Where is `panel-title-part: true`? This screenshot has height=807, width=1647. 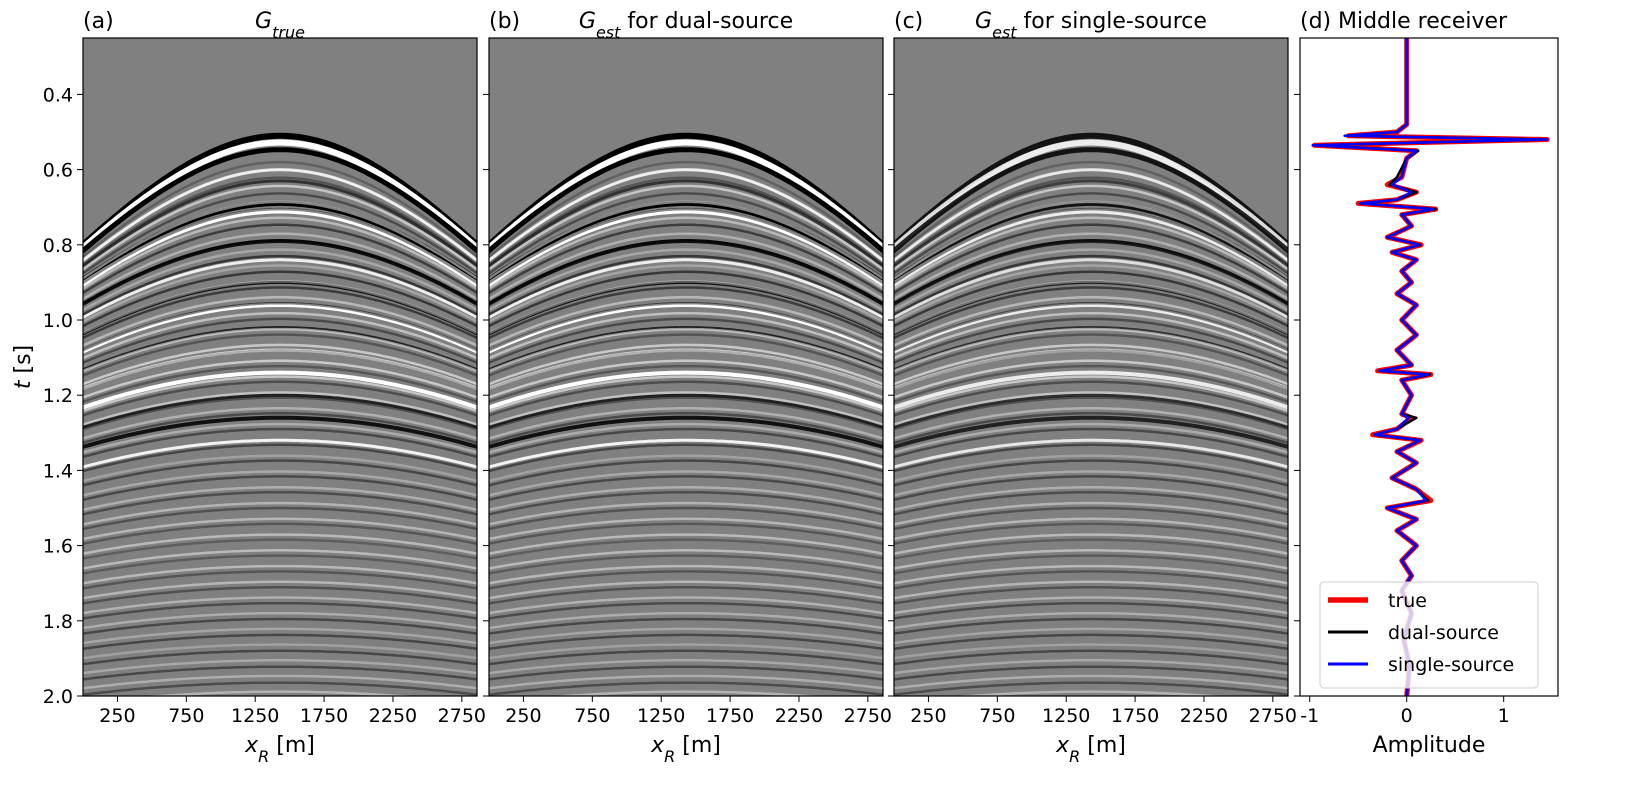
panel-title-part: true is located at coordinates (288, 32).